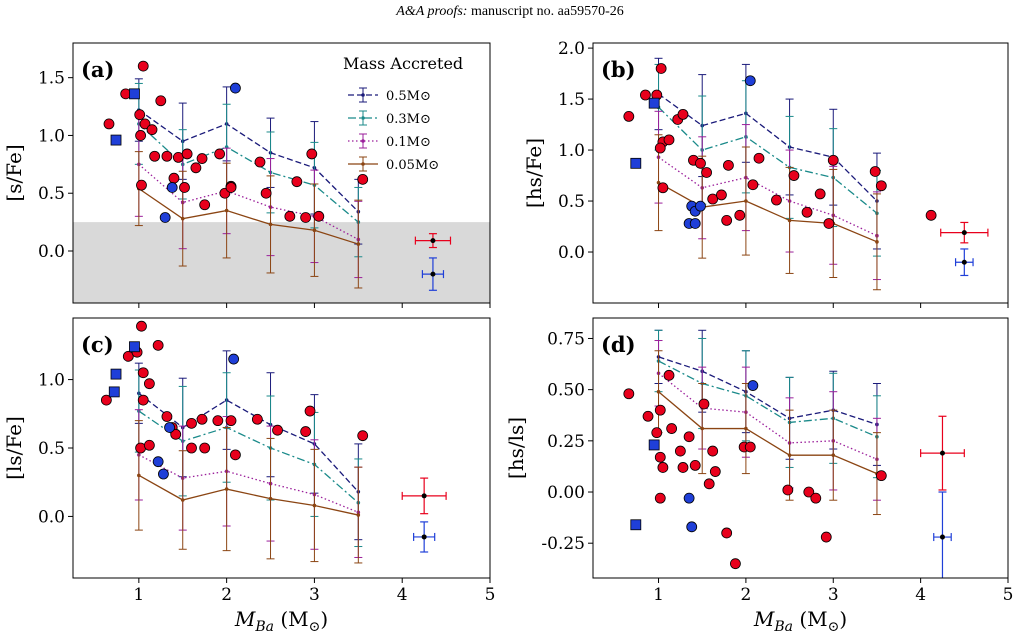  I want to click on legend-title: Mass Accreted, so click(403, 63).